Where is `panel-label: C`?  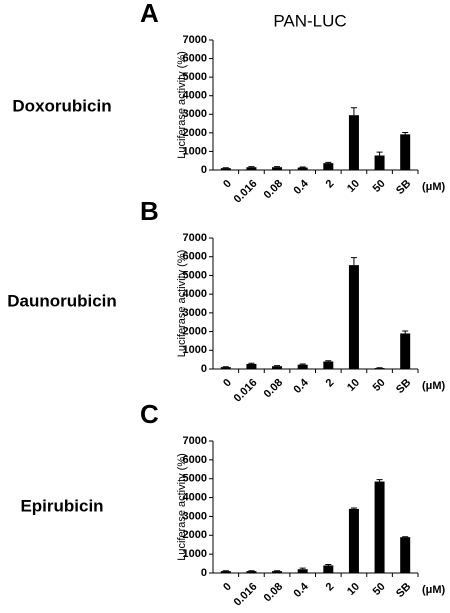
panel-label: C is located at coordinates (149, 414).